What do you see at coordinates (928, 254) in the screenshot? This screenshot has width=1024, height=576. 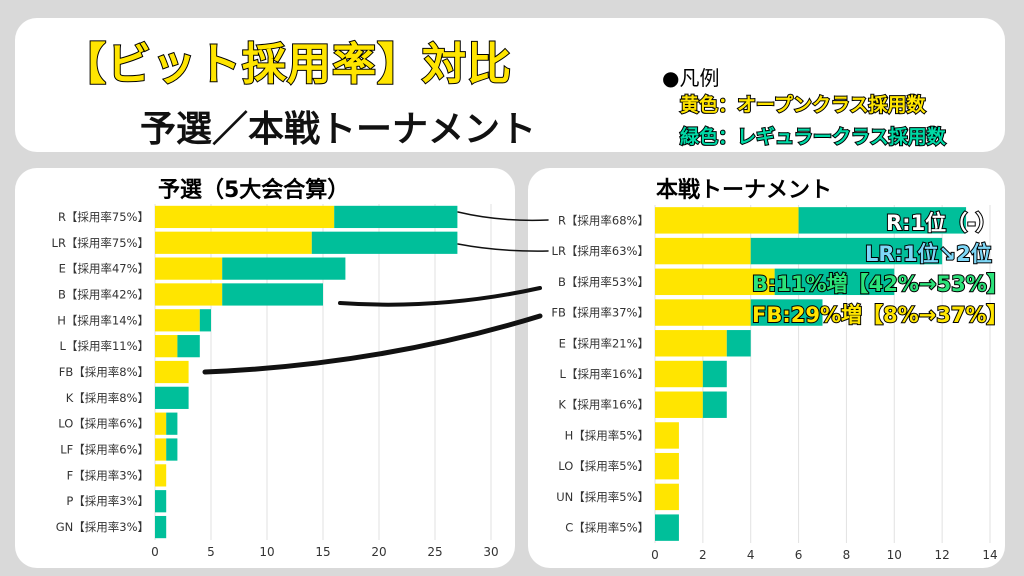 I see `annotation-lr: LR:1位↘2位` at bounding box center [928, 254].